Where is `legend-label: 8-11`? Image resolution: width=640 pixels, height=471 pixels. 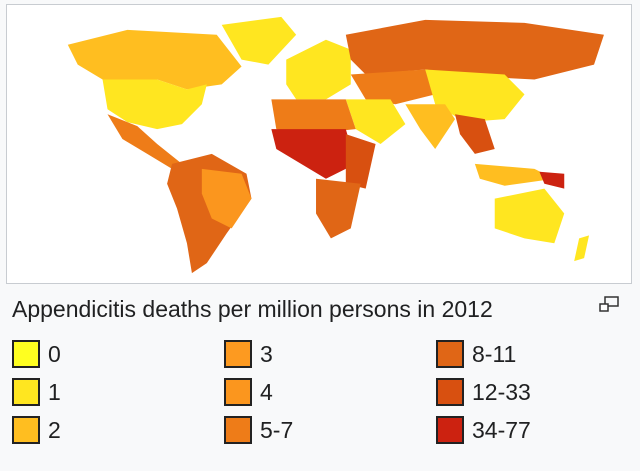
legend-label: 8-11 is located at coordinates (494, 353).